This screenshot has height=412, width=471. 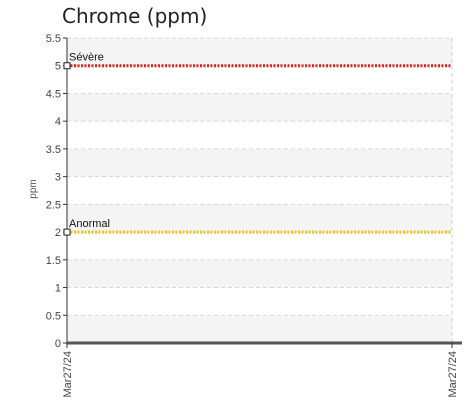 What do you see at coordinates (53, 94) in the screenshot?
I see `y-tick-label: 4.5` at bounding box center [53, 94].